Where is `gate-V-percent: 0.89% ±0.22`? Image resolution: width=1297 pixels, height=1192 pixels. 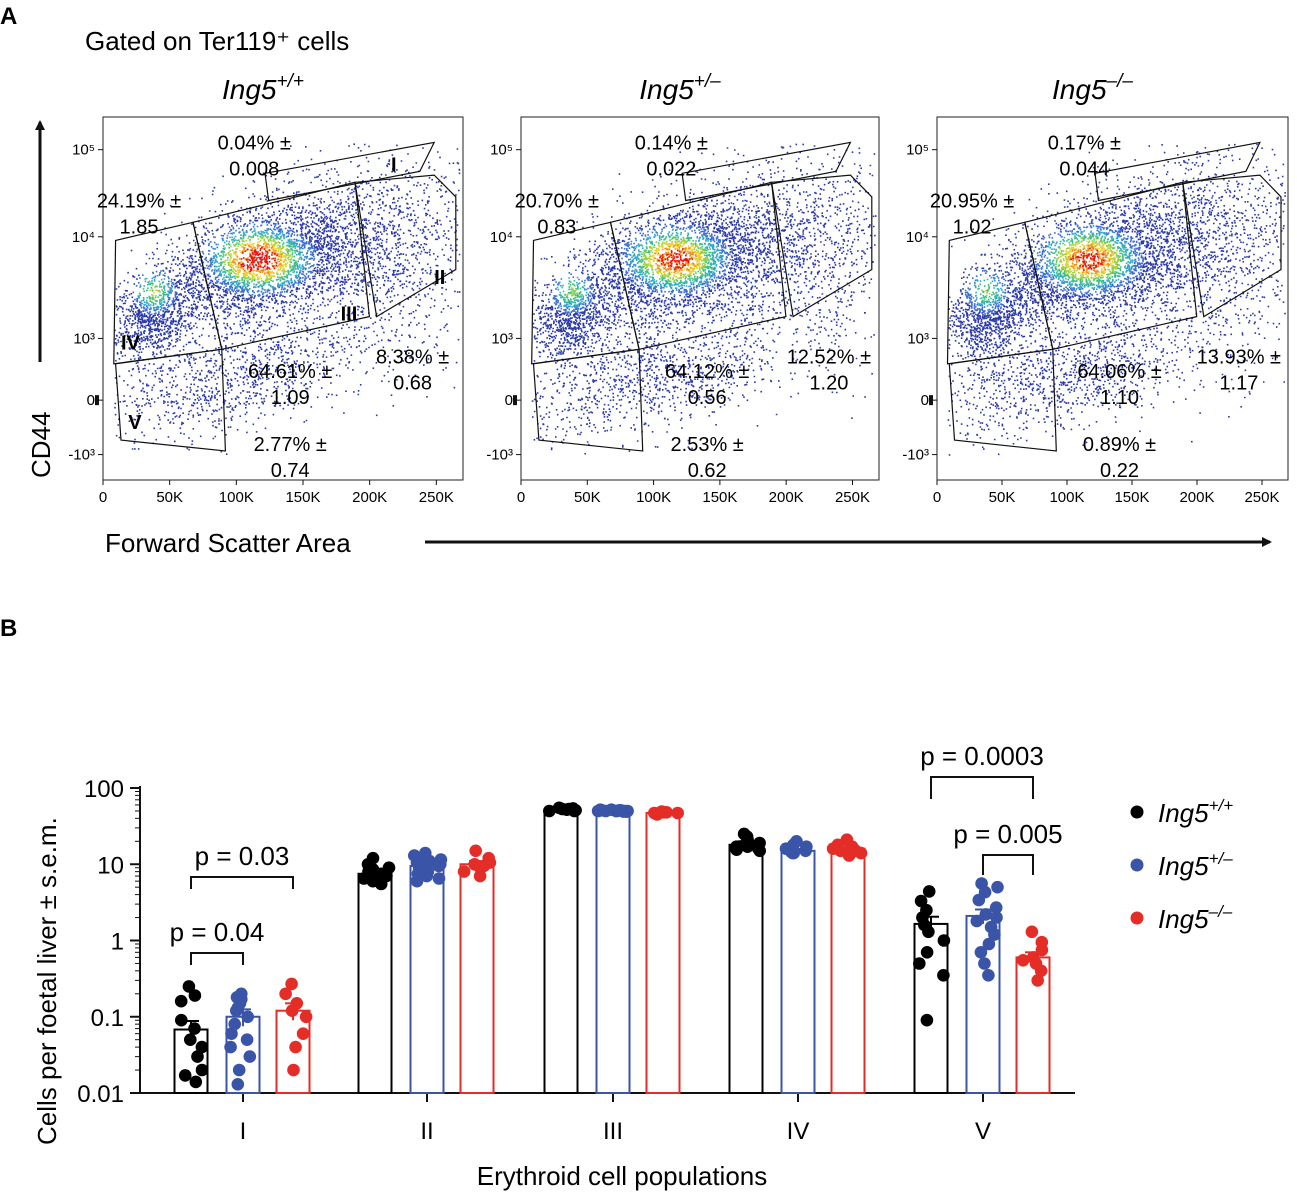
gate-V-percent: 0.89% ±0.22 is located at coordinates (1119, 458).